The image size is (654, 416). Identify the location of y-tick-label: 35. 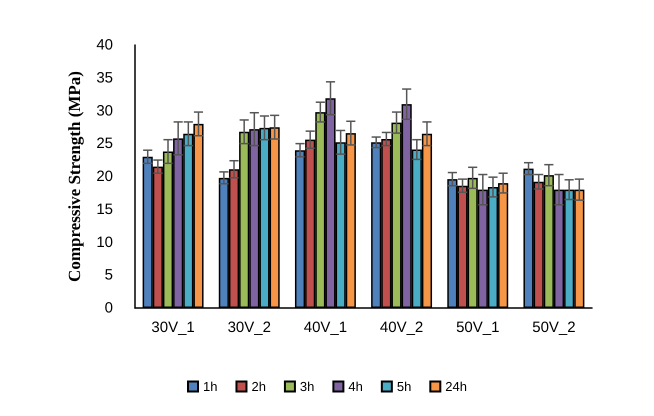
(104, 77).